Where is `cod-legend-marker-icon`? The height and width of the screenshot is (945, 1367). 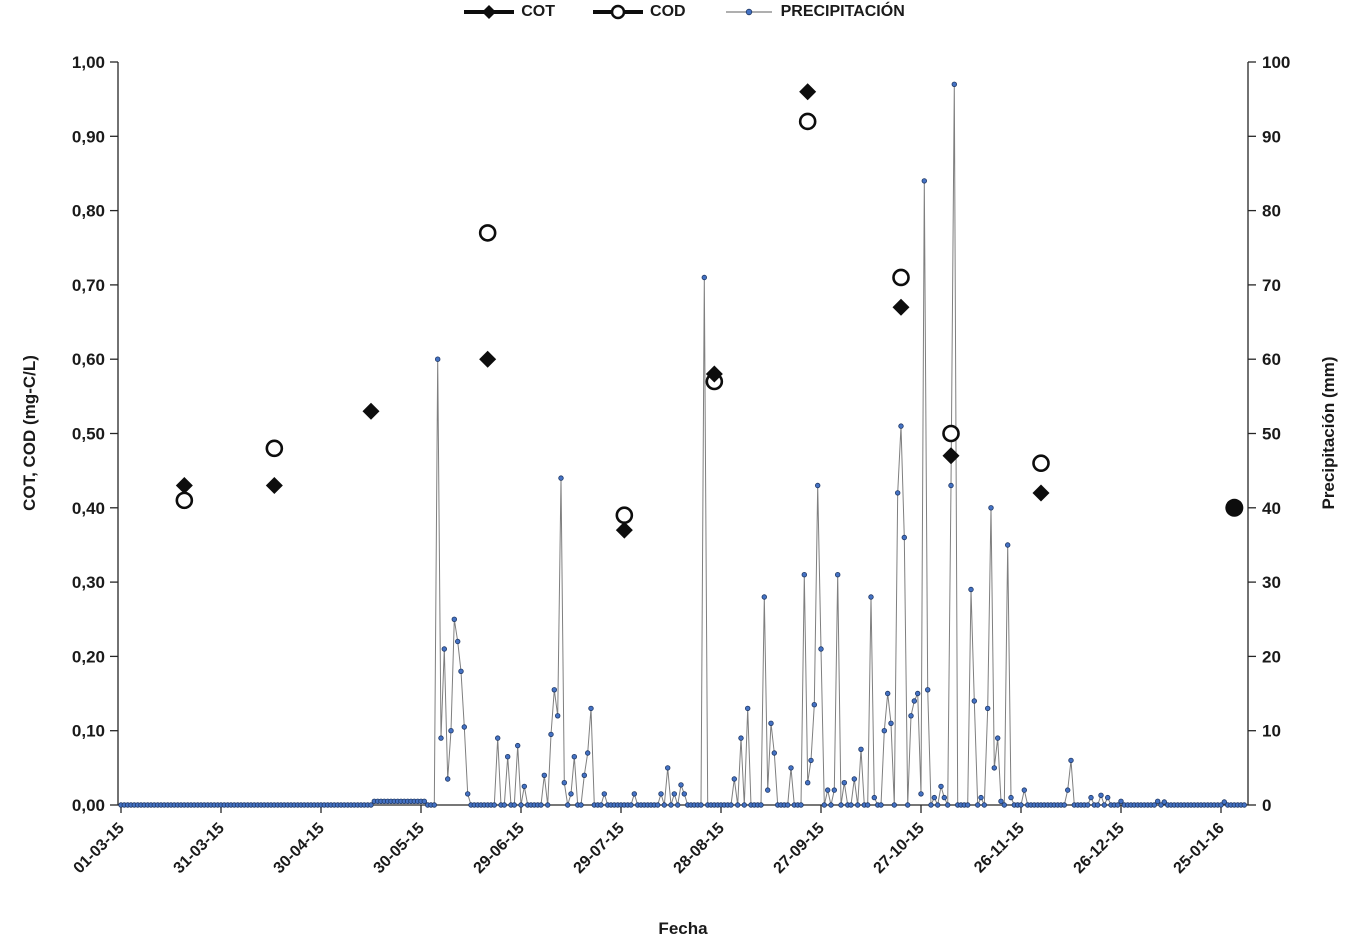 cod-legend-marker-icon is located at coordinates (618, 12).